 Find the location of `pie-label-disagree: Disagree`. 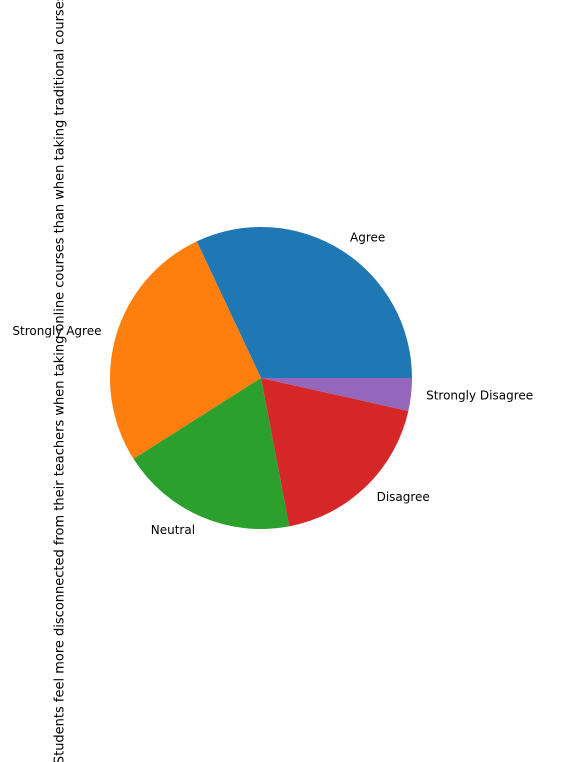

pie-label-disagree: Disagree is located at coordinates (403, 497).